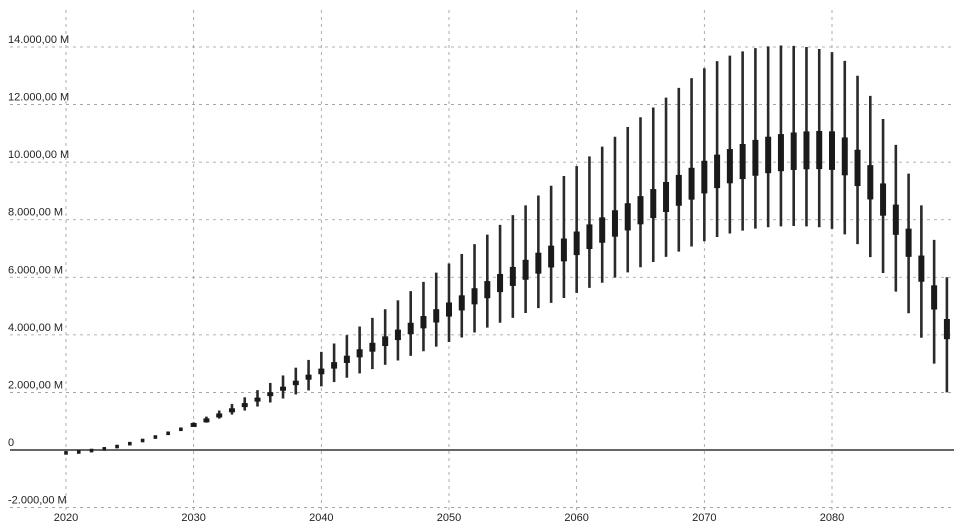 This screenshot has width=954, height=524. I want to click on box-plot-mark-2075, so click(768, 137).